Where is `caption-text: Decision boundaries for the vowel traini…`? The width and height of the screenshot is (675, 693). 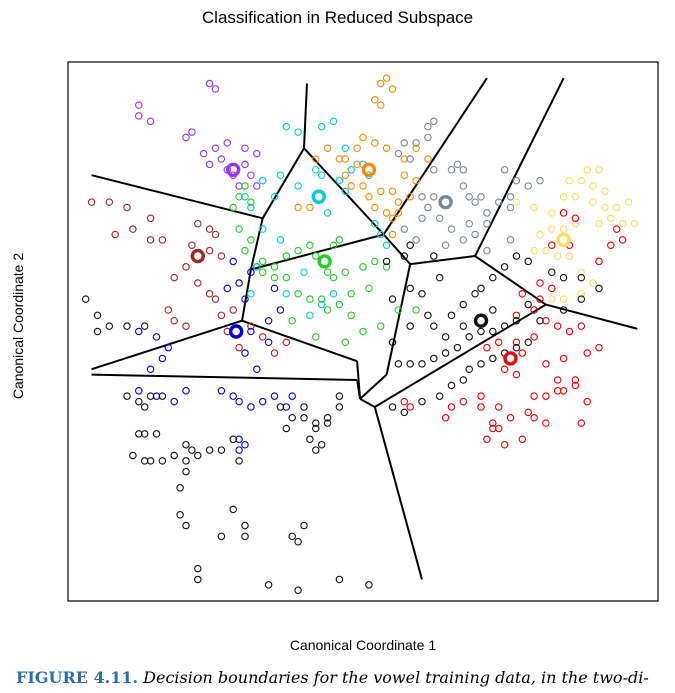
caption-text: Decision boundaries for the vowel traini… is located at coordinates (396, 677).